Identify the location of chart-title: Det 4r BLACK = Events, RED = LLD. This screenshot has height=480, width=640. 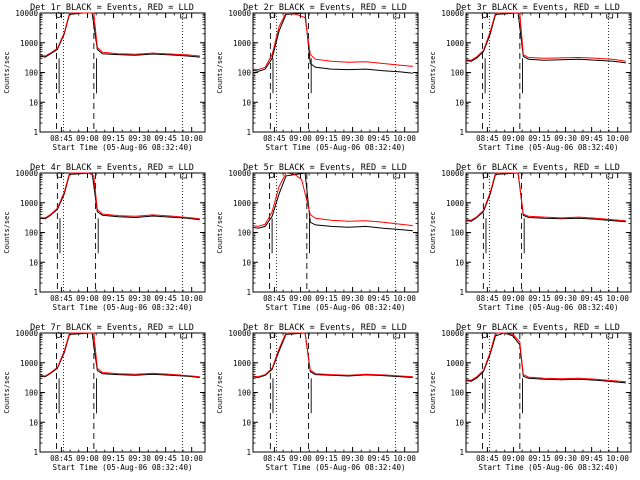
(112, 168).